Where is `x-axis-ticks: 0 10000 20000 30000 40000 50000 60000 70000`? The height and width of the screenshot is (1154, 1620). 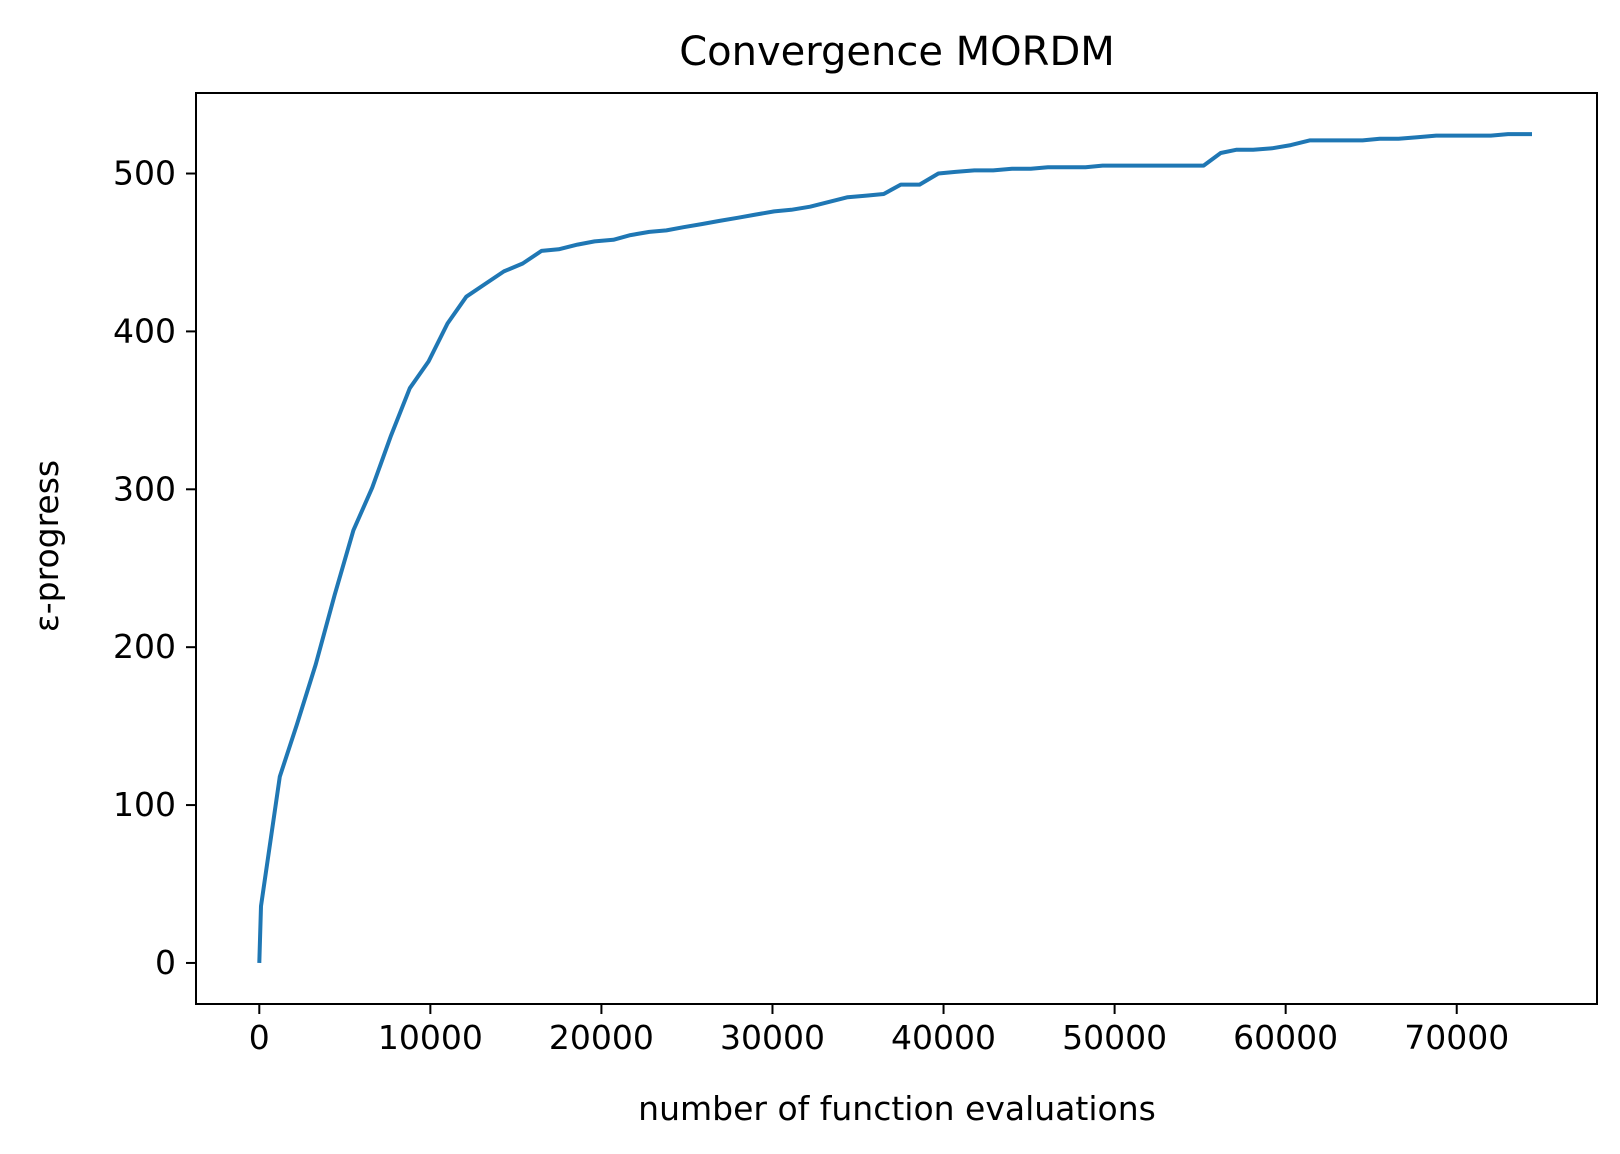
x-axis-ticks: 0 10000 20000 30000 40000 50000 60000 70000 is located at coordinates (879, 1030).